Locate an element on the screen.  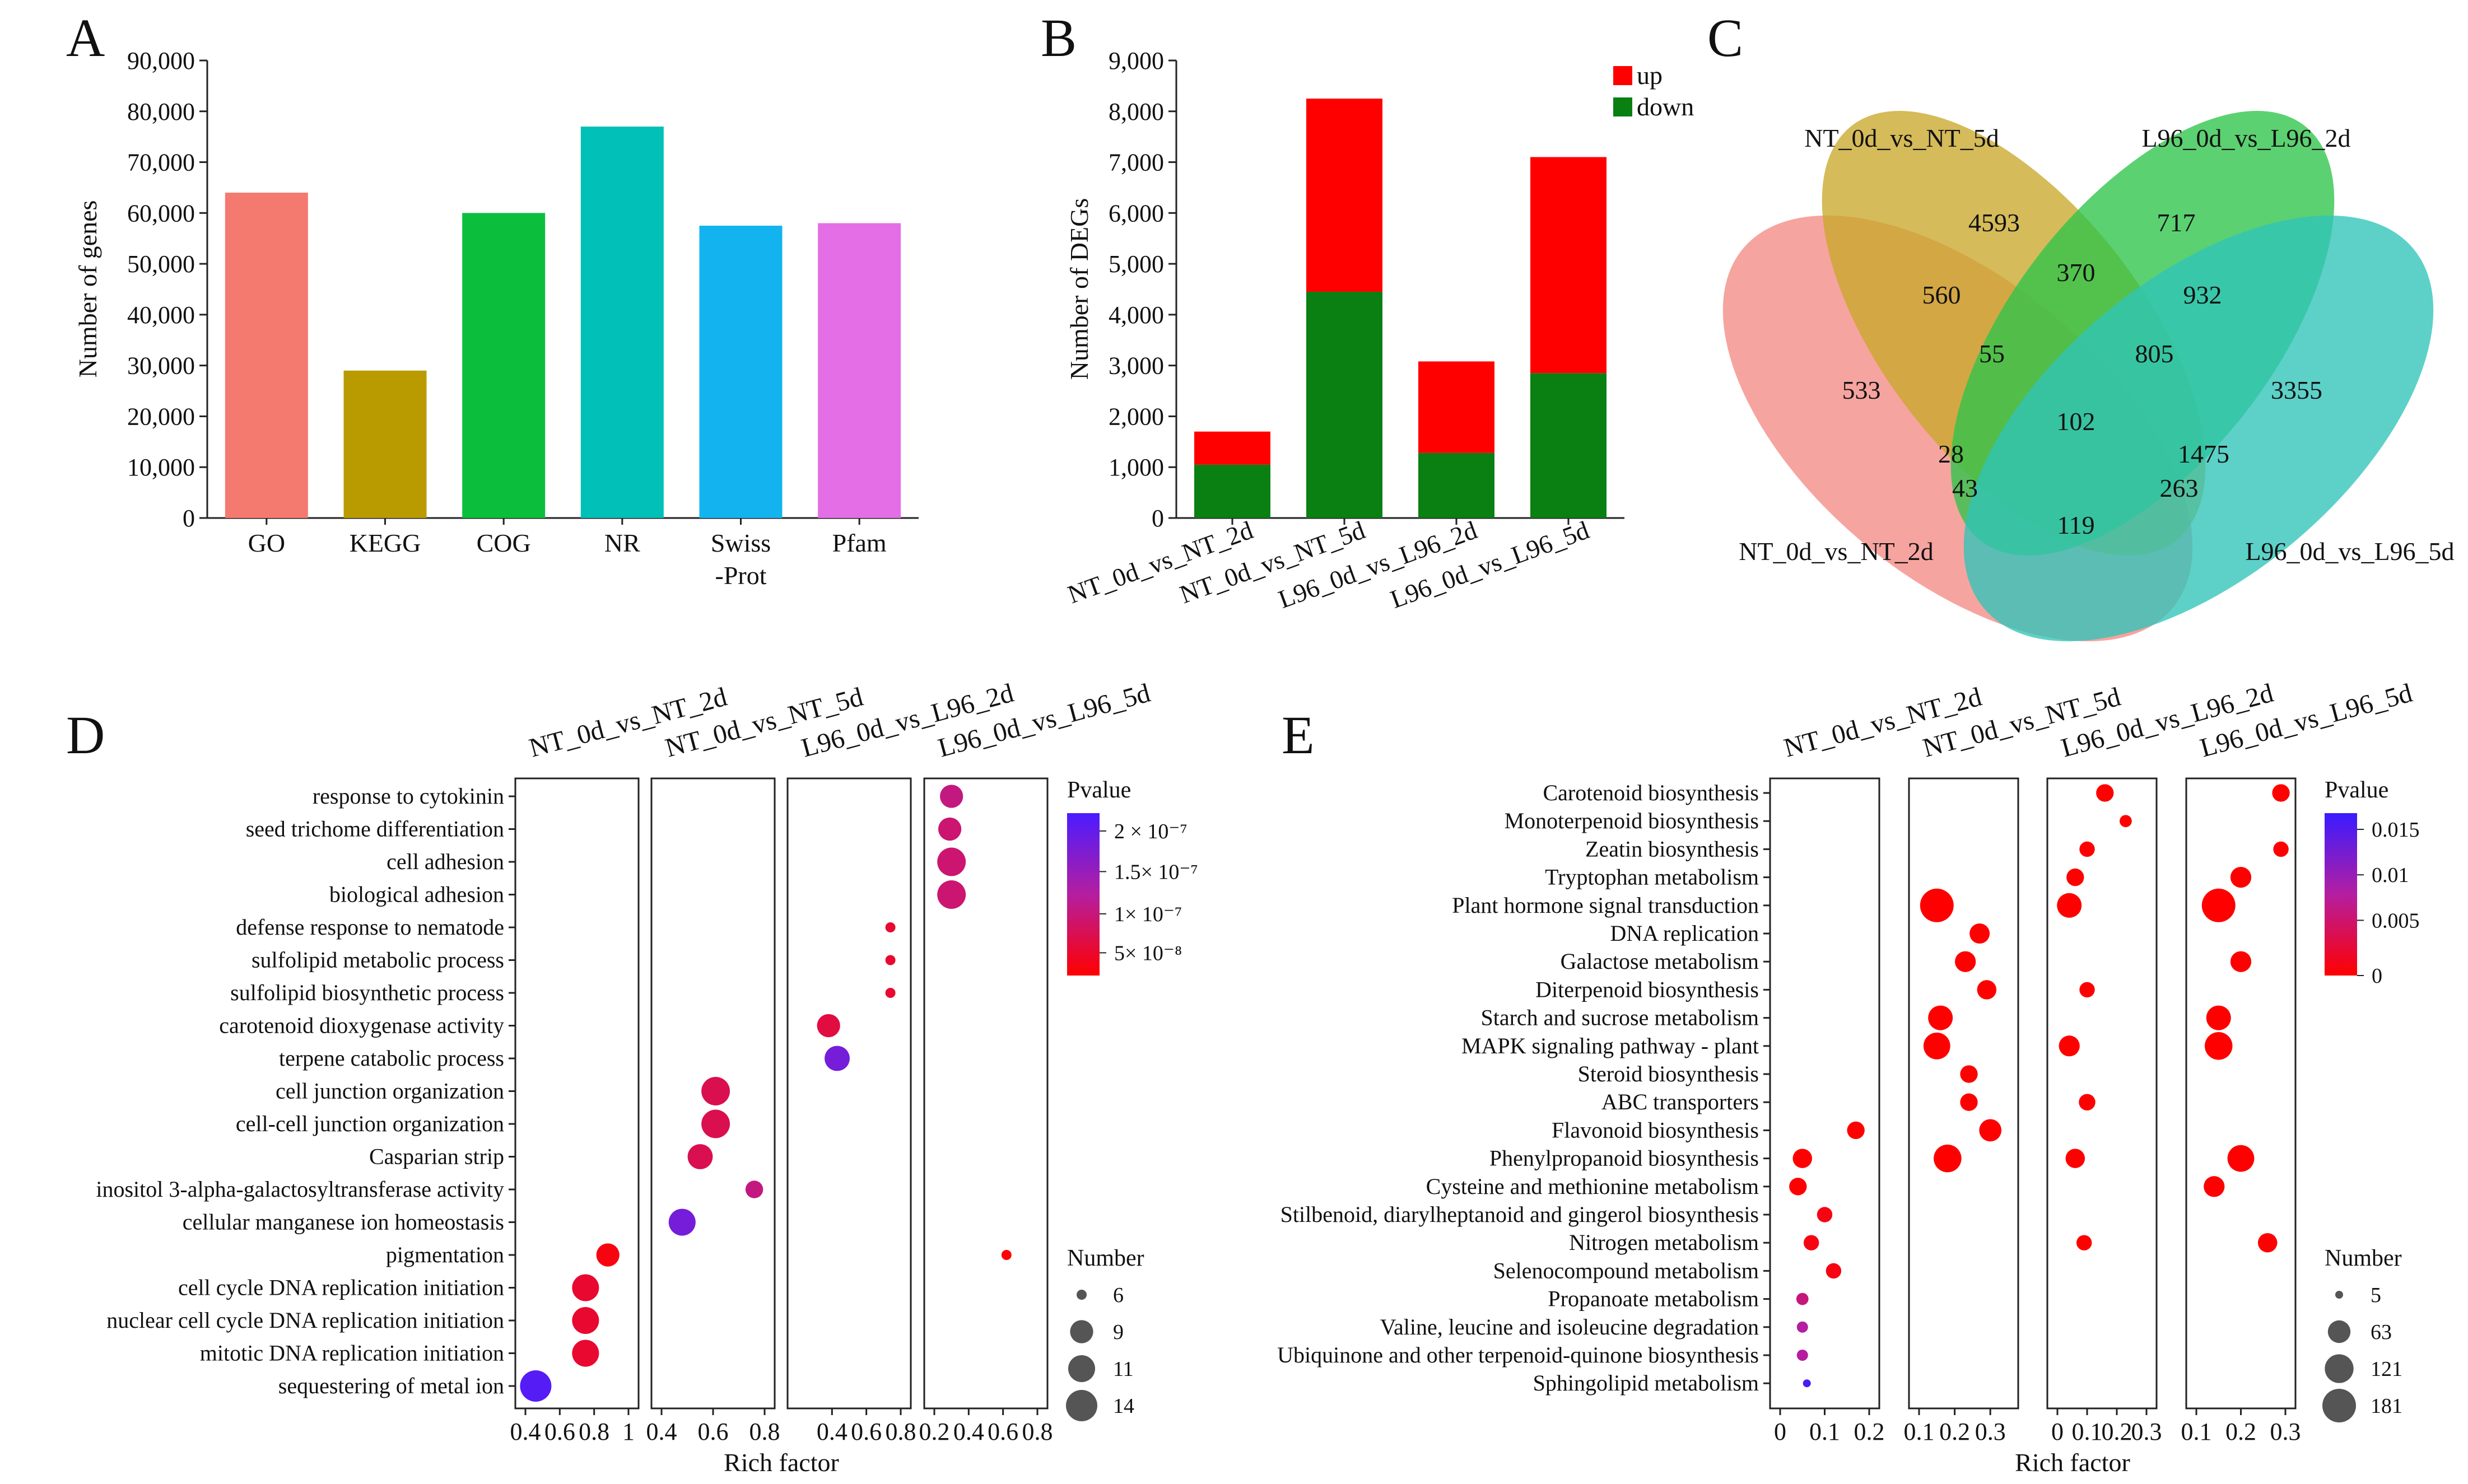
venn-region-count-7: 805 is located at coordinates (2154, 354).